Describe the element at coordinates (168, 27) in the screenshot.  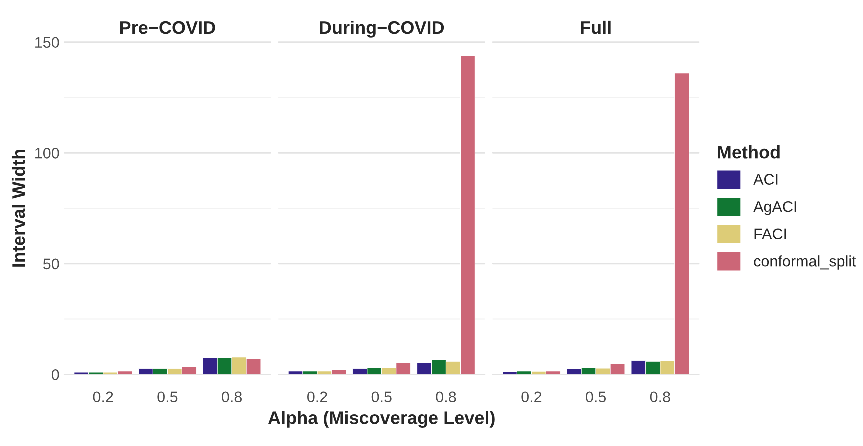
I see `chart-title: Pre−COVID` at that location.